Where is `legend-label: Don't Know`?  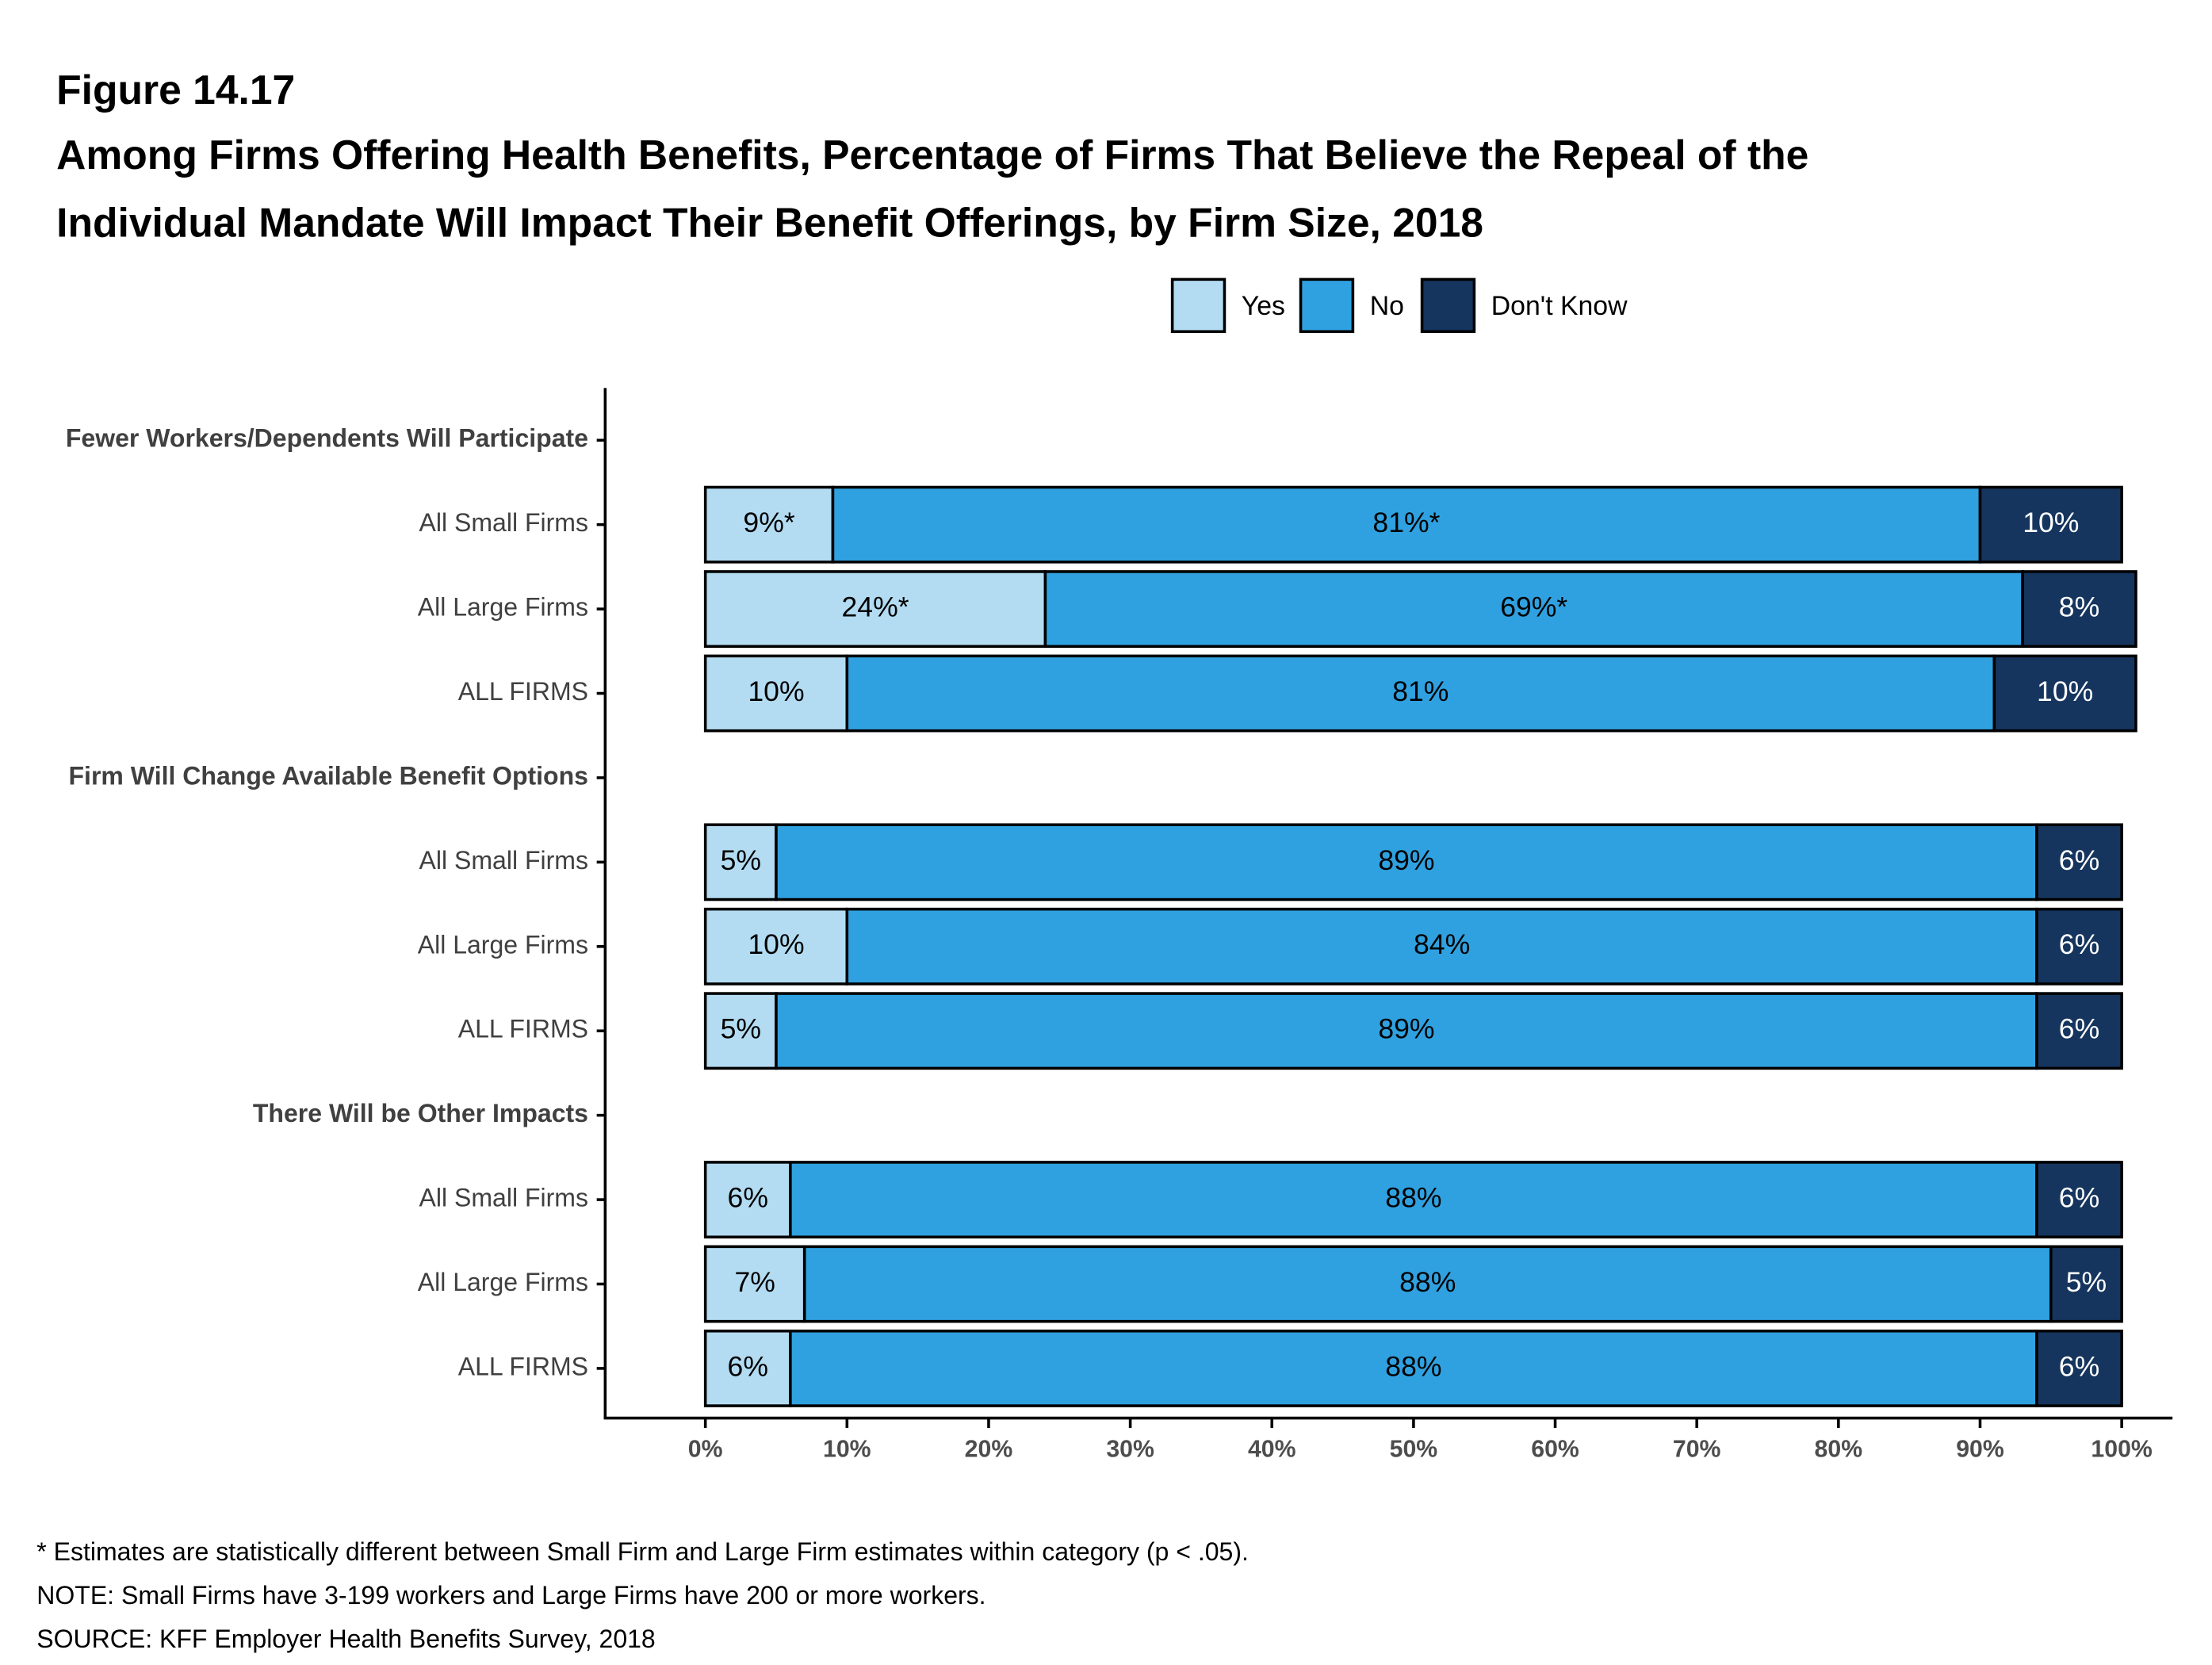 legend-label: Don't Know is located at coordinates (1560, 306).